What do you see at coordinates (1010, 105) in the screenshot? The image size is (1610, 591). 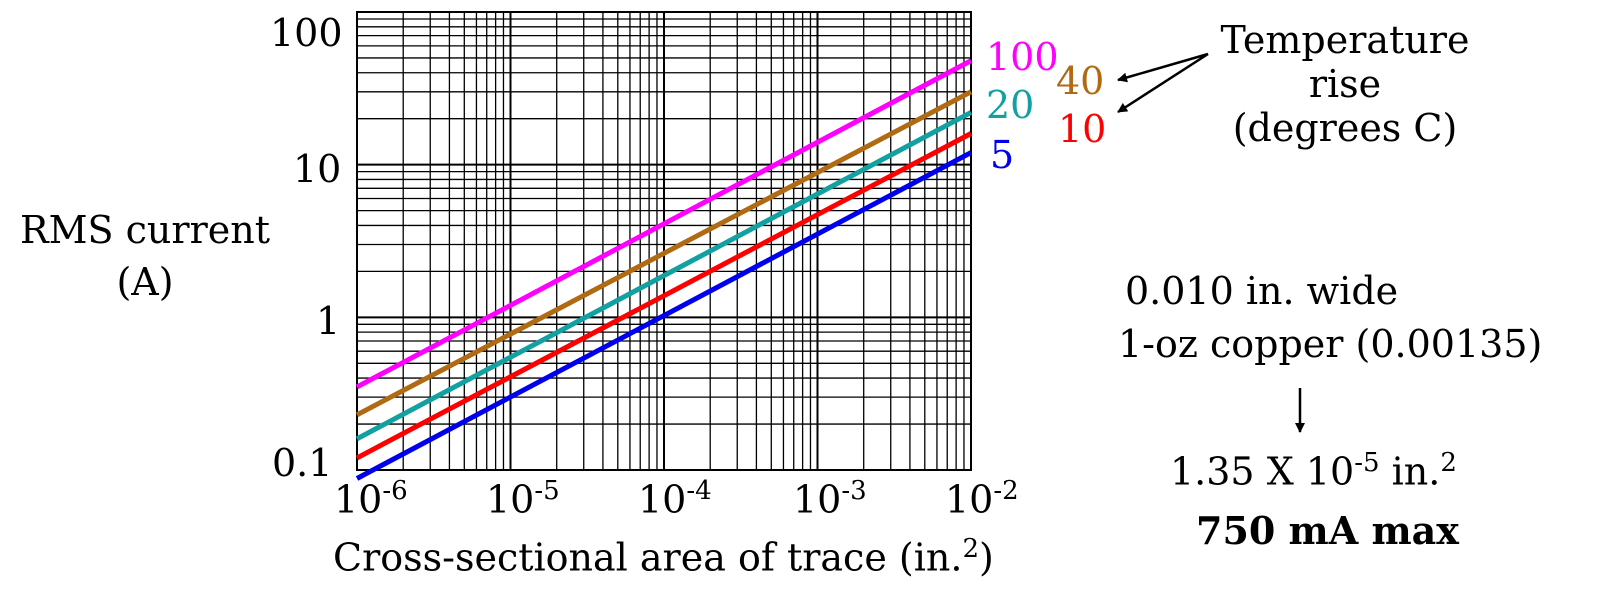 I see `series-label-20: 20` at bounding box center [1010, 105].